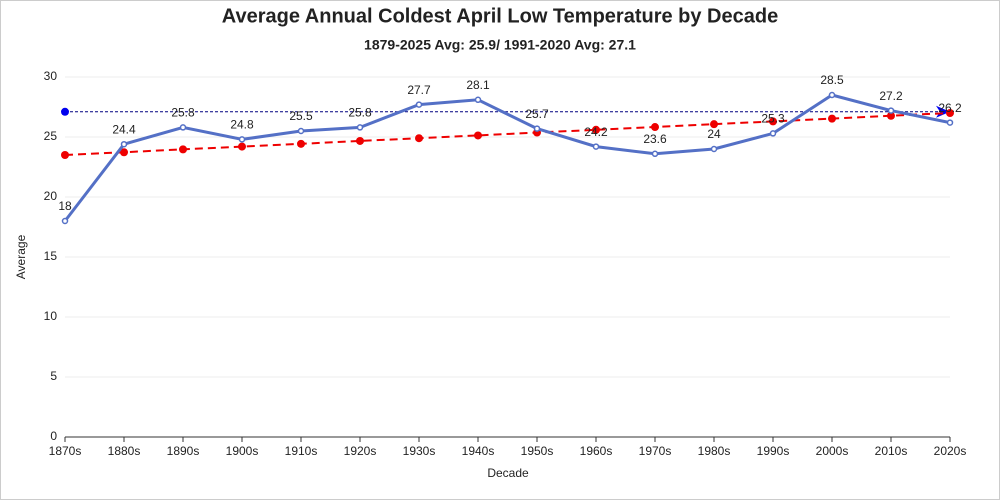  Describe the element at coordinates (242, 125) in the screenshot. I see `data-label: 24.8` at that location.